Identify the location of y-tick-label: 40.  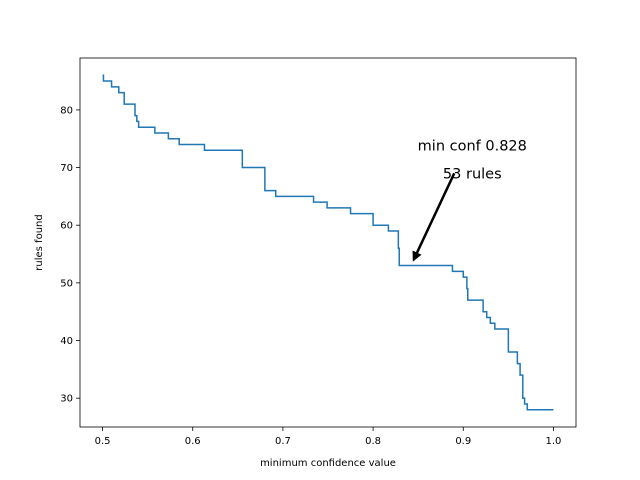
(66, 341).